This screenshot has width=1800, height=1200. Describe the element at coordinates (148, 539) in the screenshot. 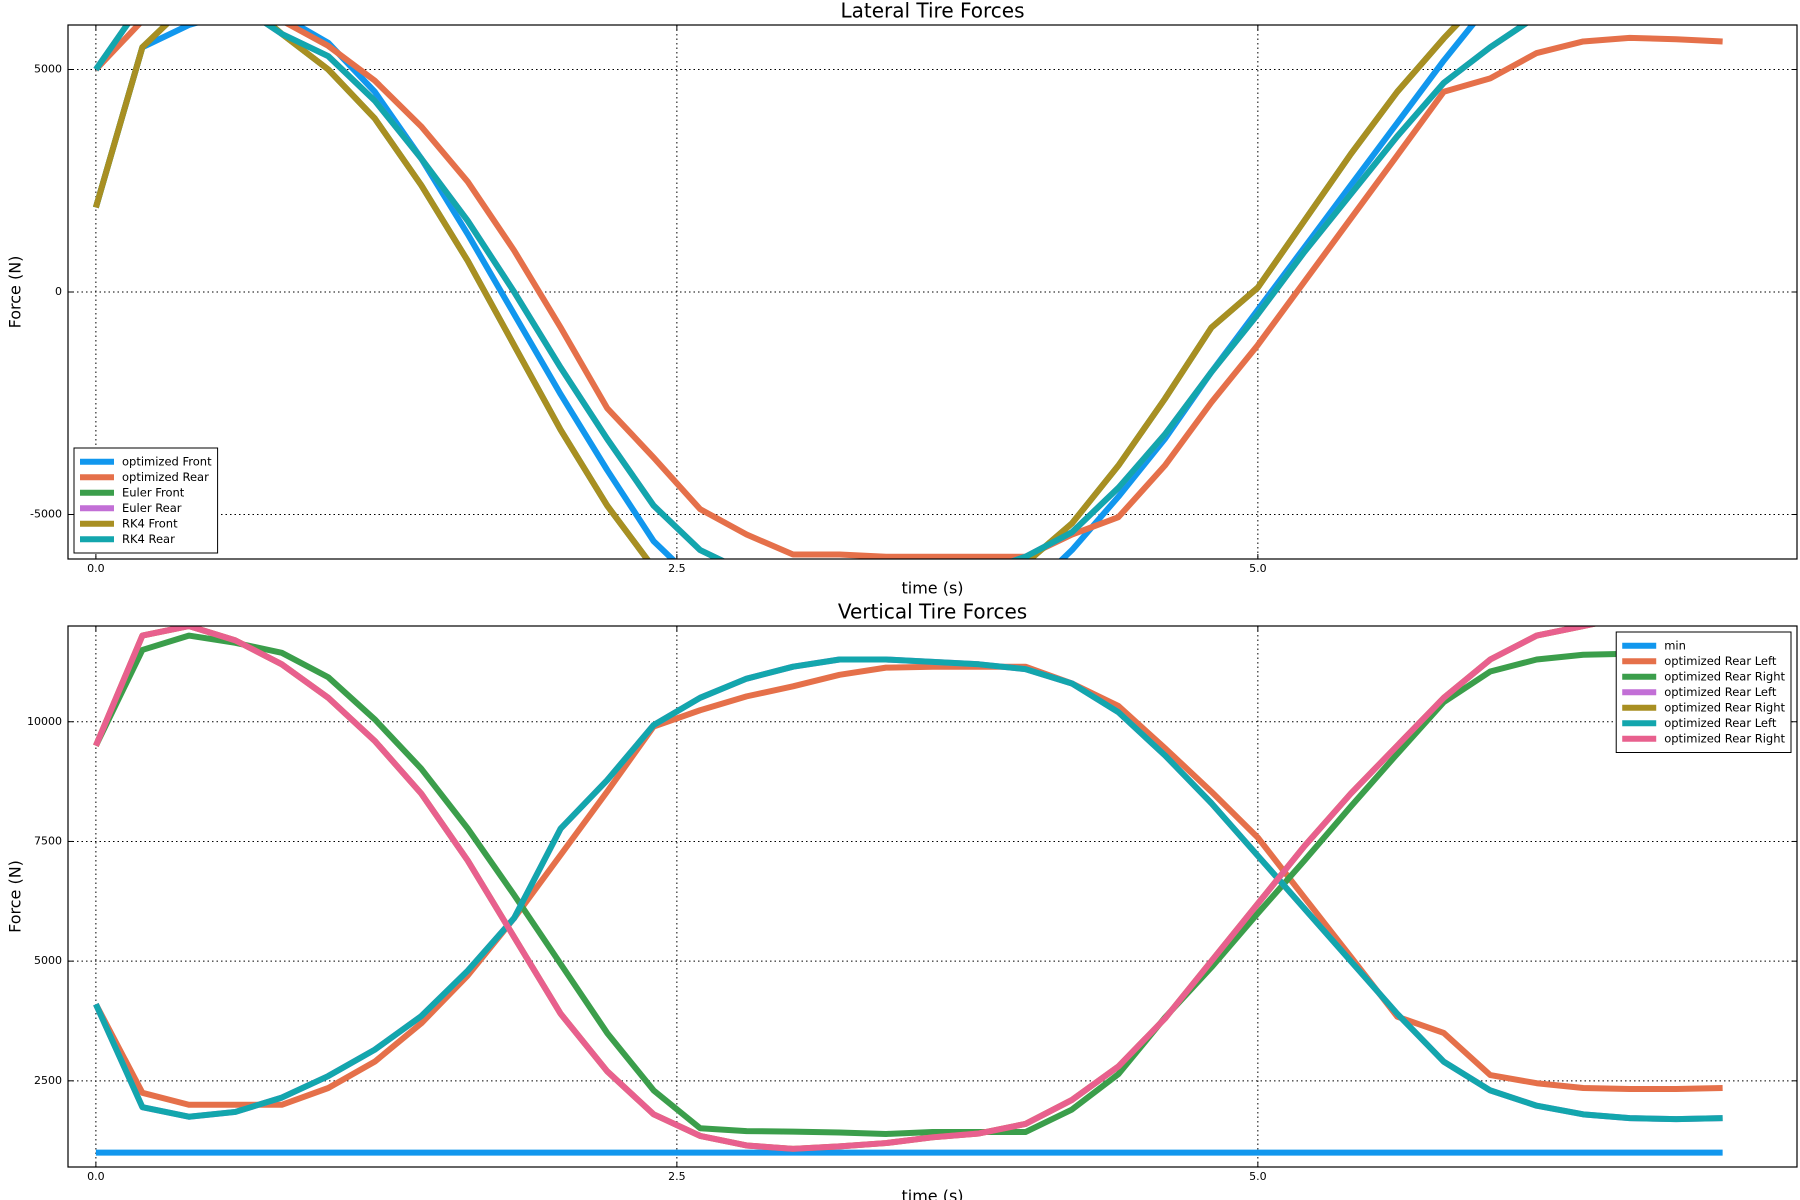

I see `legend-label: RK4 Rear` at that location.